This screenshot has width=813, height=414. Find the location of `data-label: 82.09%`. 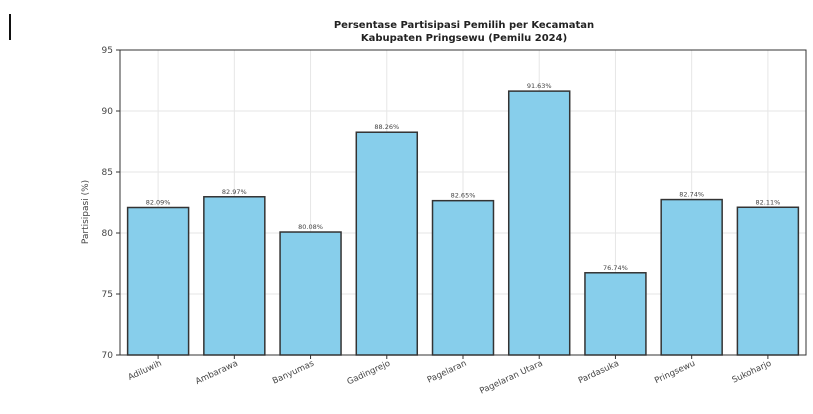

data-label: 82.09% is located at coordinates (158, 203).